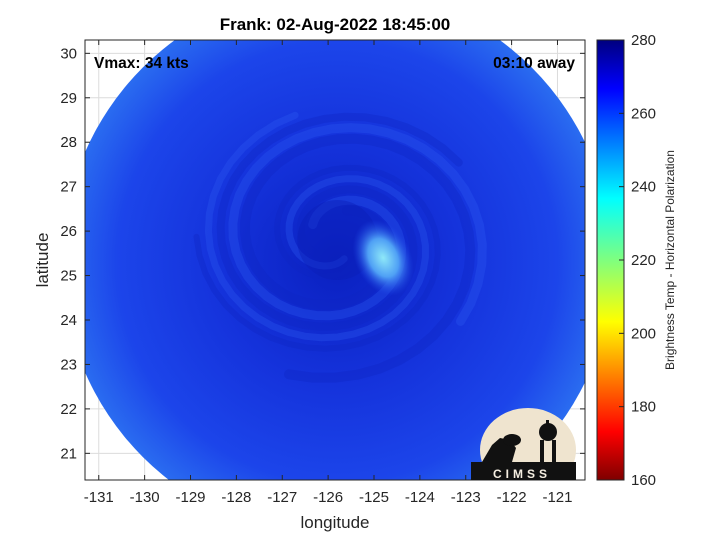  What do you see at coordinates (335, 24) in the screenshot?
I see `chart-title: Frank: 02-Aug-2022 18:45:00` at bounding box center [335, 24].